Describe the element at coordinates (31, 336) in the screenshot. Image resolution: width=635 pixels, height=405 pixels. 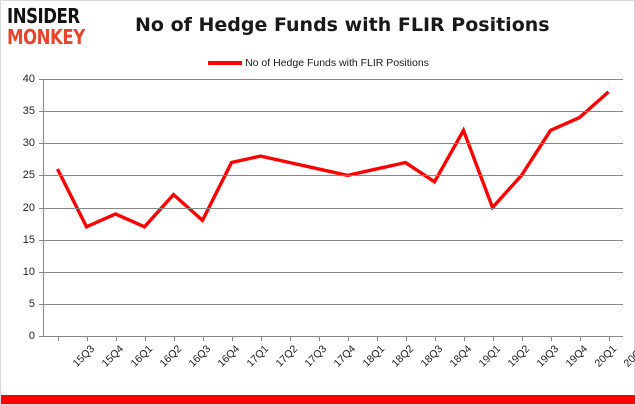
I see `y-tick-label: 0` at that location.